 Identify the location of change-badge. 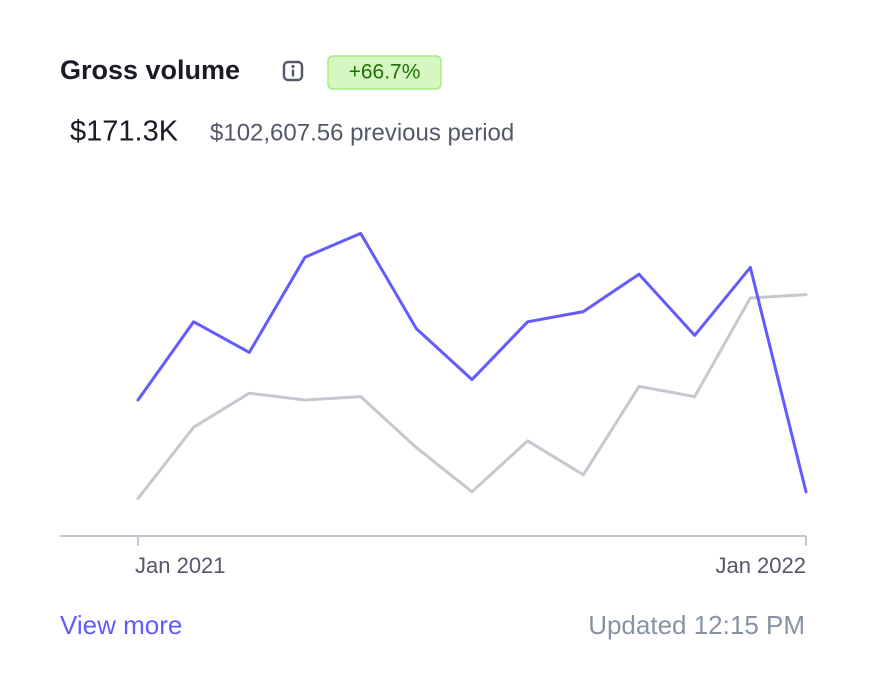
(384, 72).